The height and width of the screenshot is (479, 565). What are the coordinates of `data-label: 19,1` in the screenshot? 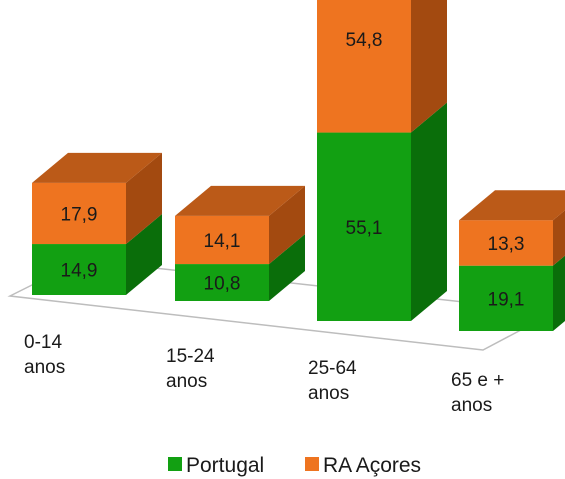 It's located at (506, 299).